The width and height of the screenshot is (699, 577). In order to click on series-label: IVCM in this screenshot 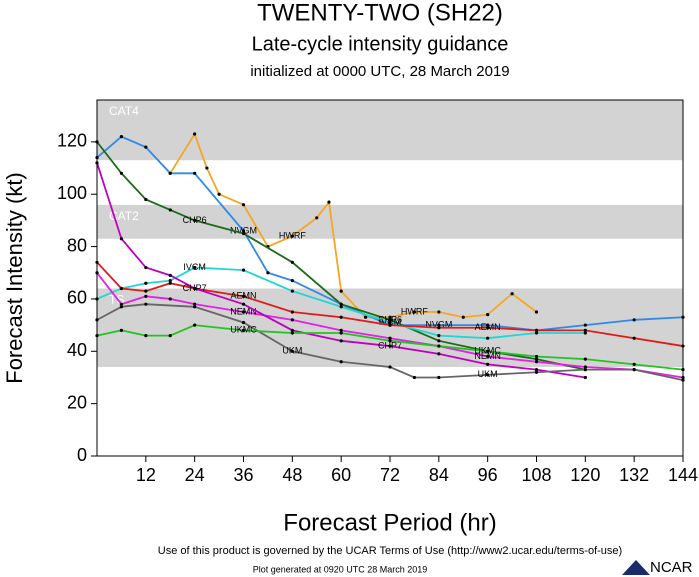, I will do `click(390, 322)`.